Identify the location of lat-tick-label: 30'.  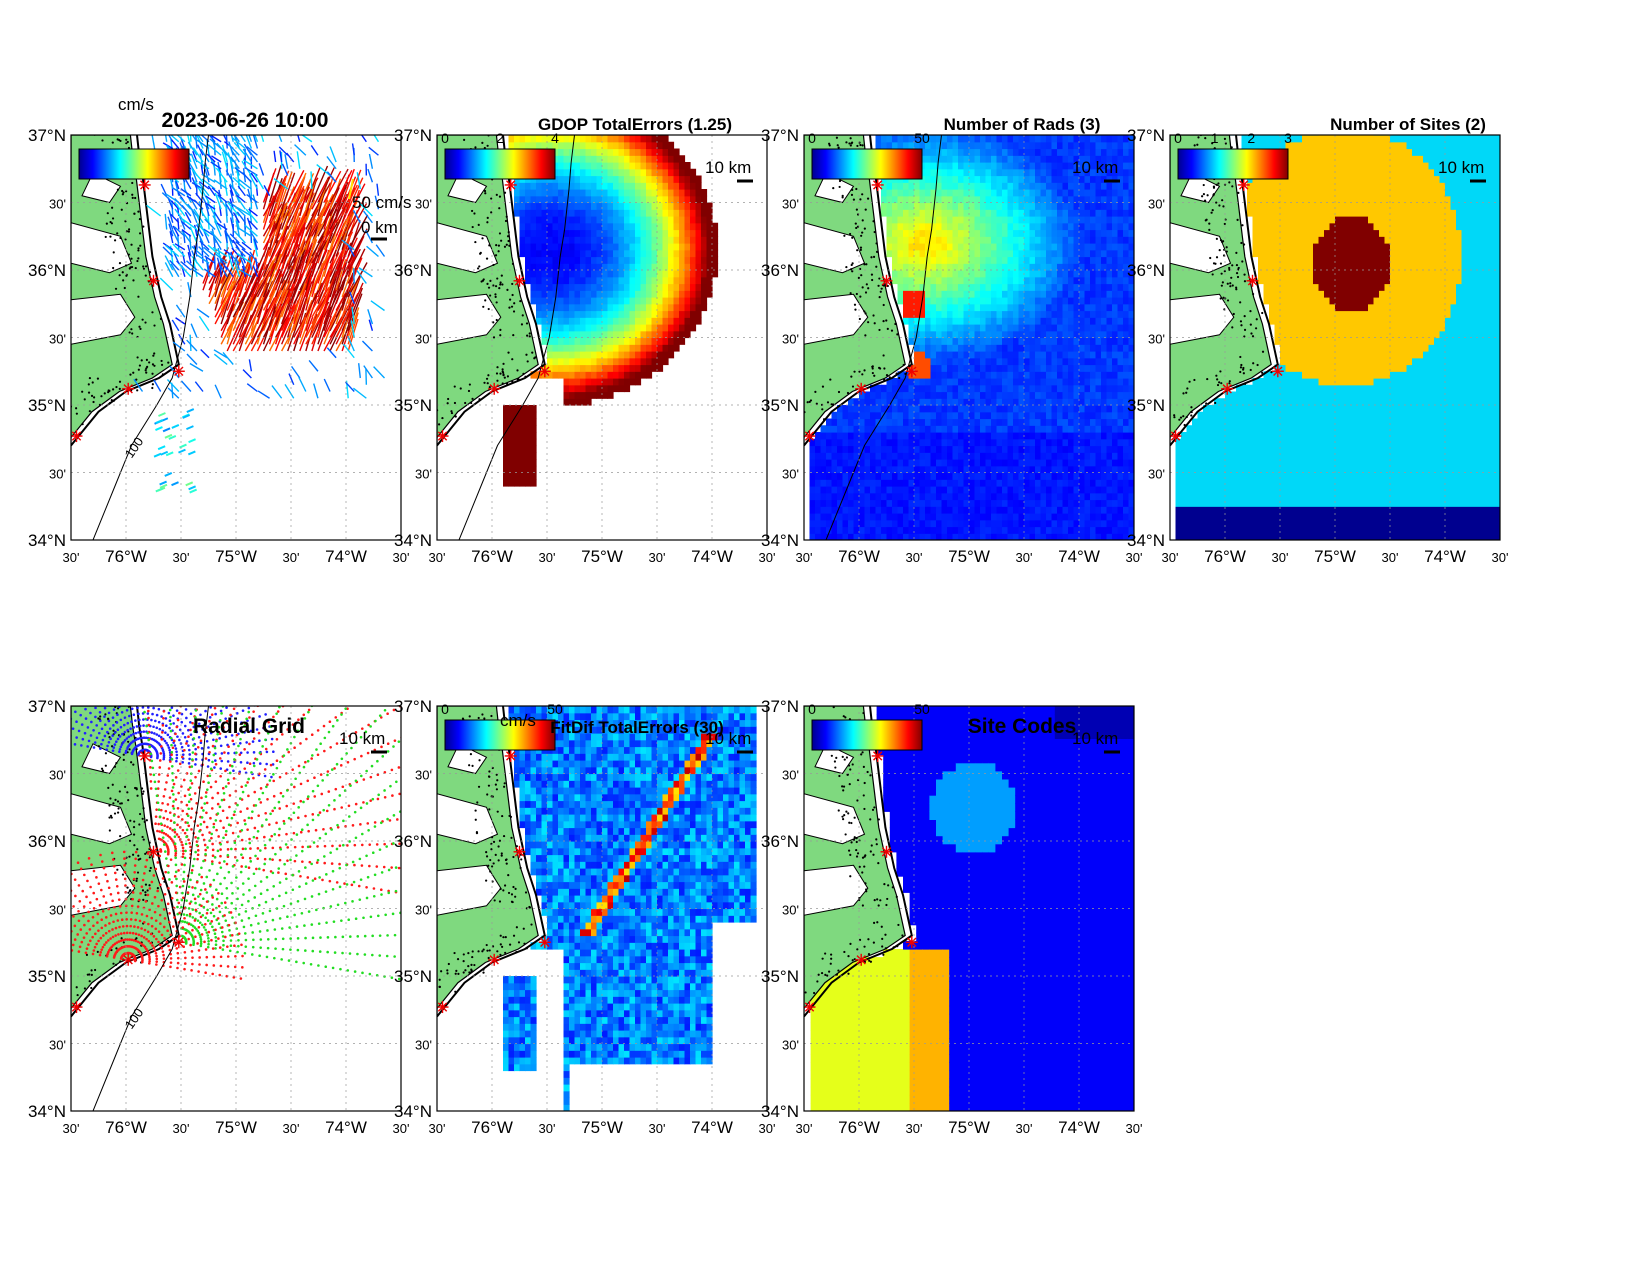
(423, 474).